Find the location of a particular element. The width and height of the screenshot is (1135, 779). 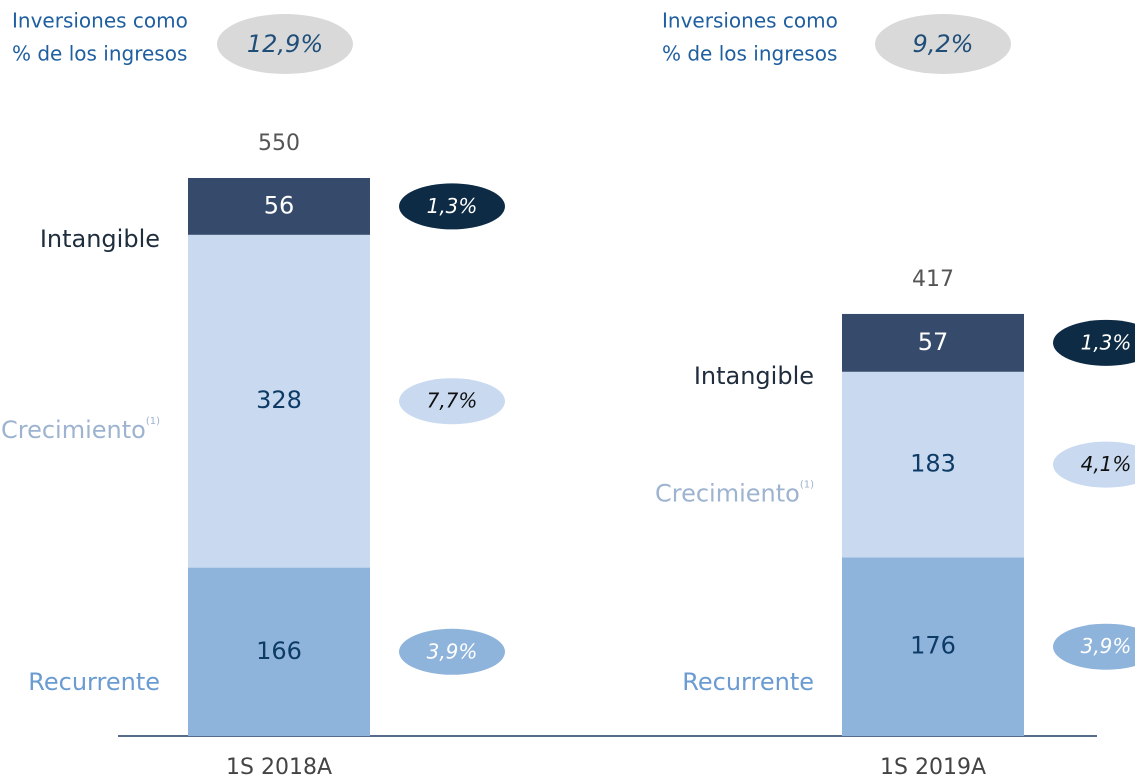

share-value: 12,9% is located at coordinates (285, 44).